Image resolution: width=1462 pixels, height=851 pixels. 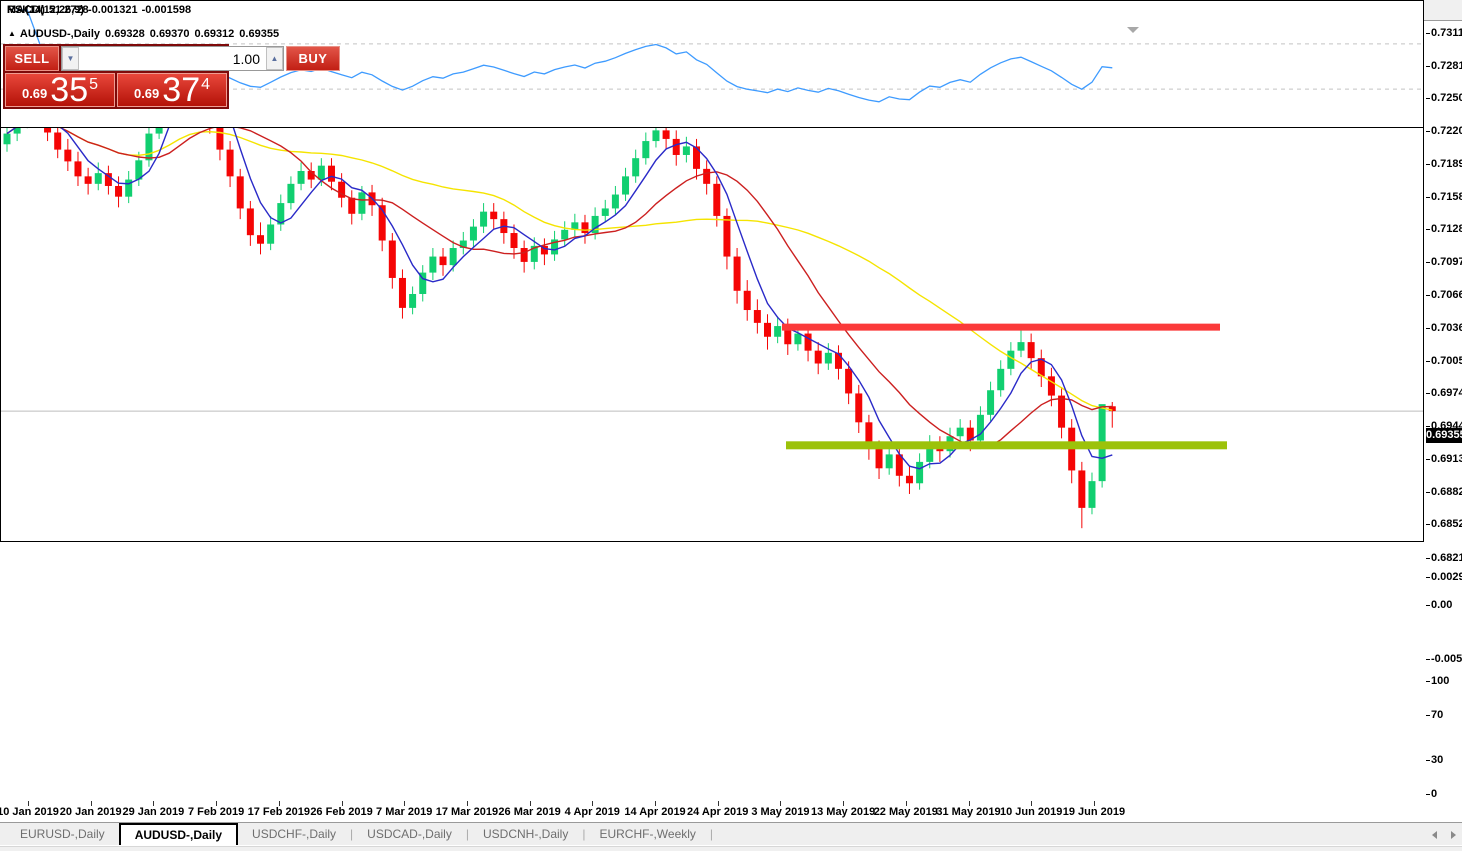 What do you see at coordinates (1453, 834) in the screenshot?
I see `tab-scroll-right-icon` at bounding box center [1453, 834].